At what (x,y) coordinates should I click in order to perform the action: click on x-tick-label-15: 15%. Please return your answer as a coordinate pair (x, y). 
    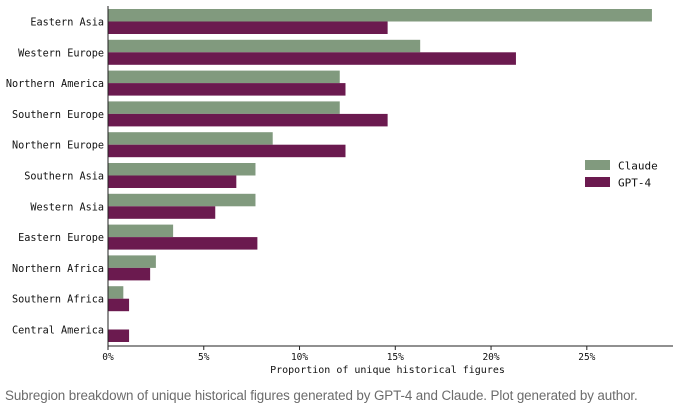
    Looking at the image, I should click on (395, 357).